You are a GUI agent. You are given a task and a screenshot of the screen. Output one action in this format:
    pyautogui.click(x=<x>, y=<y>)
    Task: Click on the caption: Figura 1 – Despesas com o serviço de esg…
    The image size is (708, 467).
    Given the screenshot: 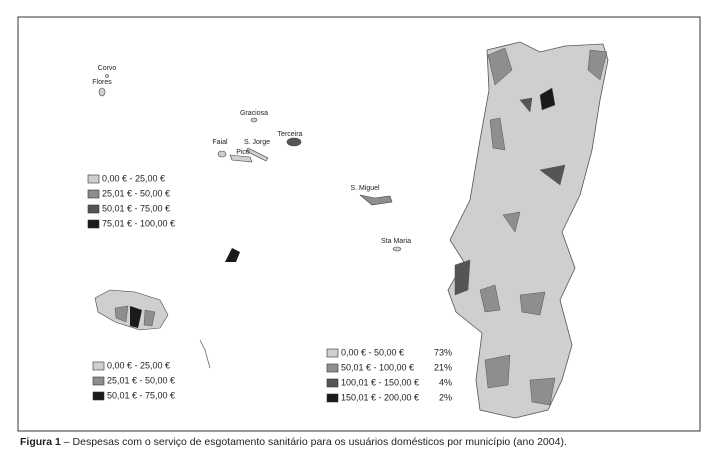 What is the action you would take?
    pyautogui.click(x=293, y=442)
    